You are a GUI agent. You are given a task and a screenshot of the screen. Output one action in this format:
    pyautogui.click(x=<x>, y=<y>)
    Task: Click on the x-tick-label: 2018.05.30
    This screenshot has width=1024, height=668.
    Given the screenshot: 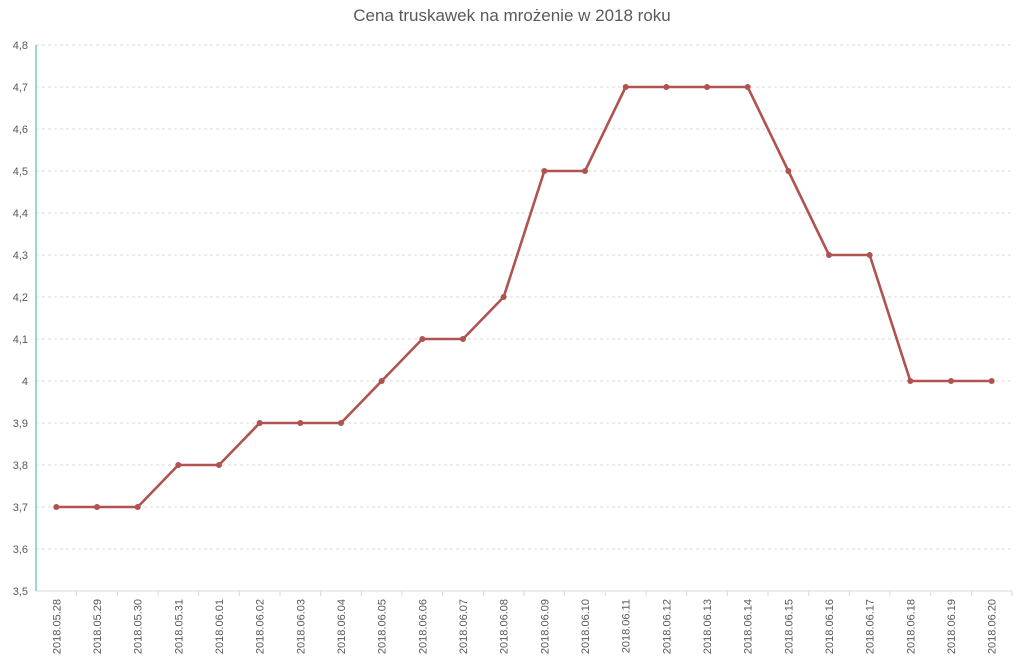 What is the action you would take?
    pyautogui.click(x=139, y=626)
    